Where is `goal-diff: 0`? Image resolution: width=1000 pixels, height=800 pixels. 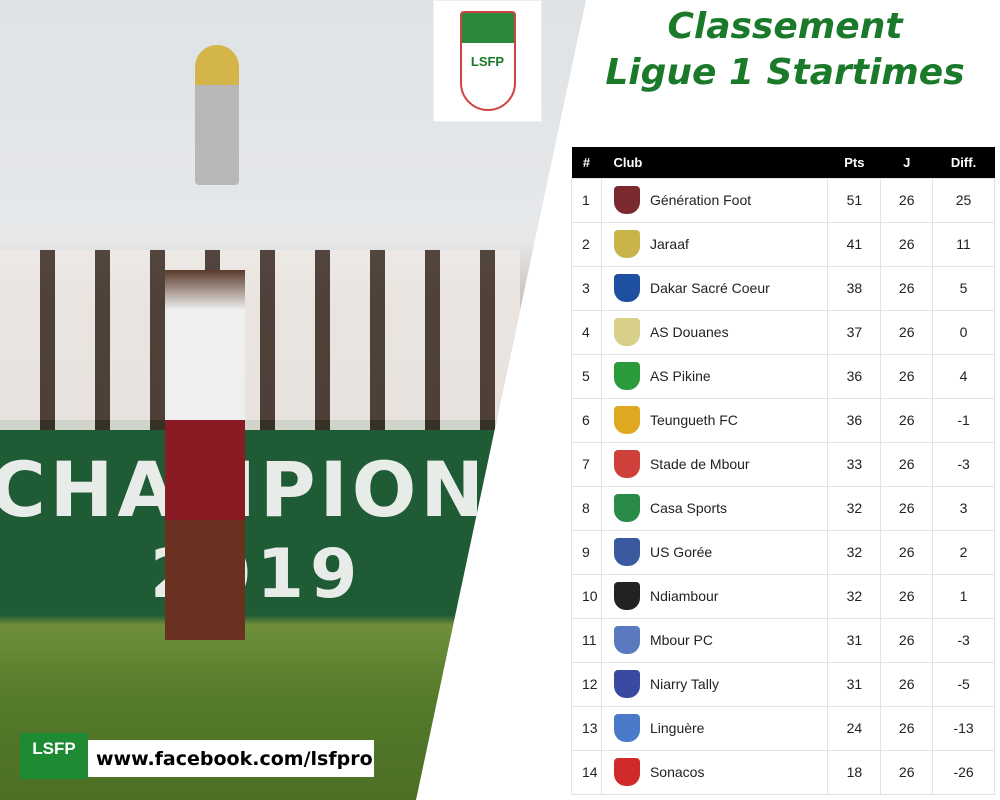 goal-diff: 0 is located at coordinates (963, 332).